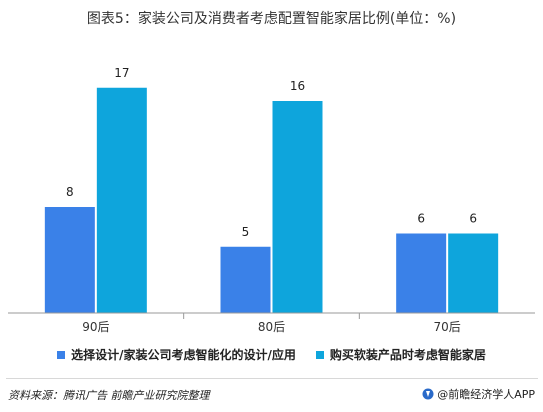  What do you see at coordinates (70, 192) in the screenshot?
I see `data-label-90后-series-1: 8` at bounding box center [70, 192].